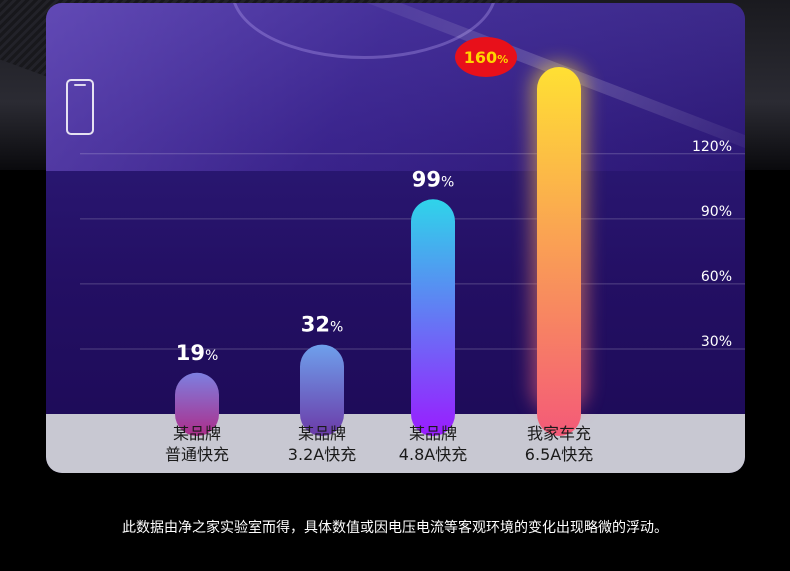  I want to click on data-label-value: 19, so click(190, 353).